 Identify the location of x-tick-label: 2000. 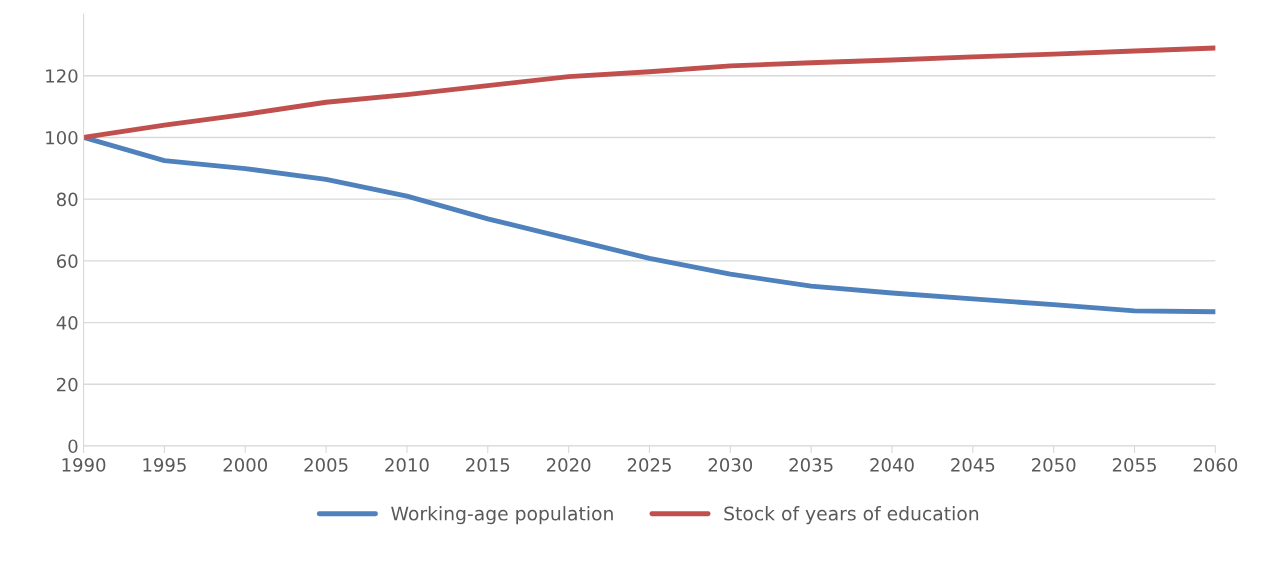
(245, 465).